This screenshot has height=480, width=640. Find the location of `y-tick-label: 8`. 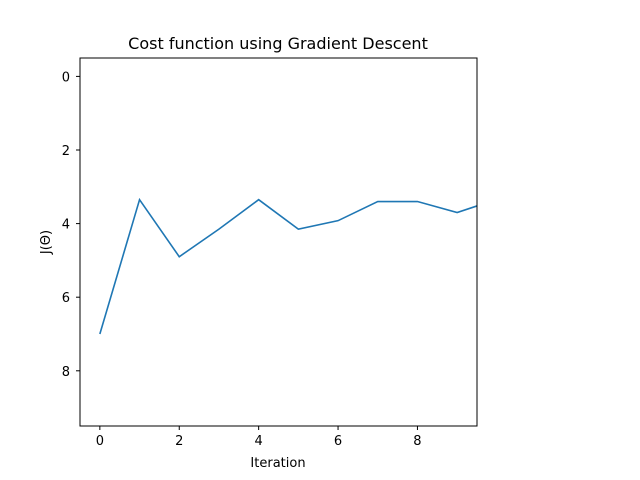

y-tick-label: 8 is located at coordinates (66, 372).